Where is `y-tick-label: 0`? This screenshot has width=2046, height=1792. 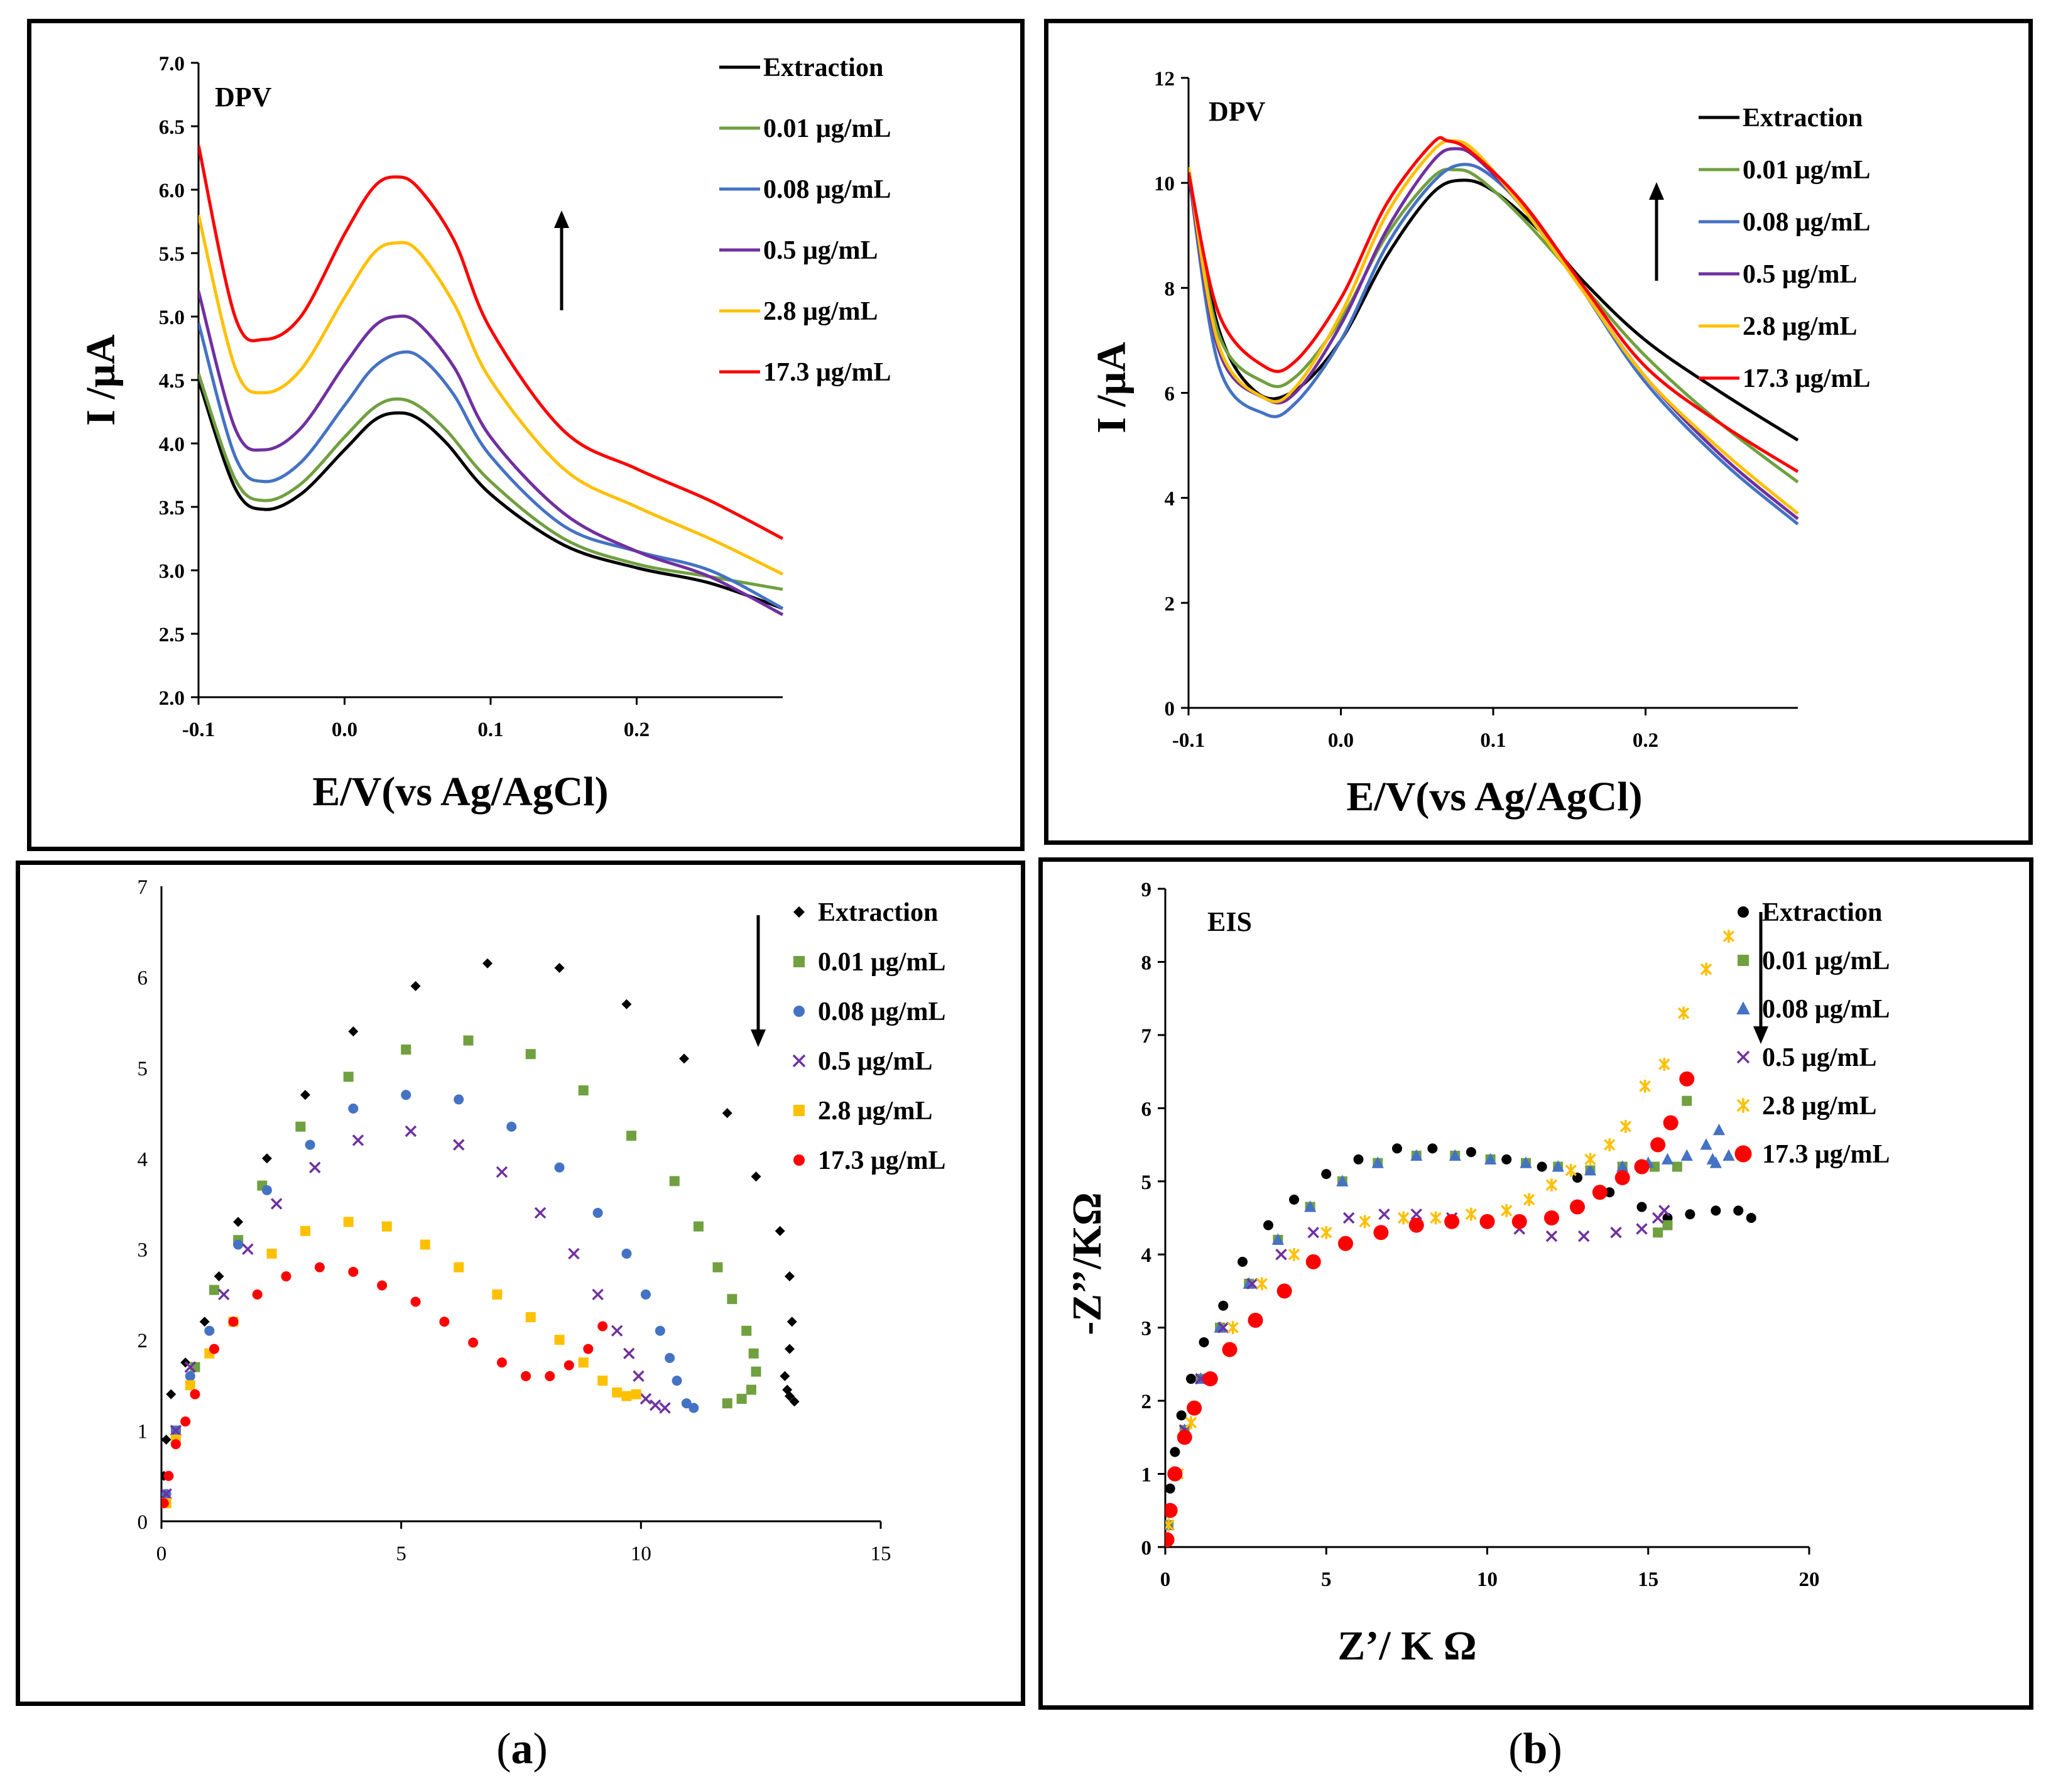 y-tick-label: 0 is located at coordinates (1146, 1548).